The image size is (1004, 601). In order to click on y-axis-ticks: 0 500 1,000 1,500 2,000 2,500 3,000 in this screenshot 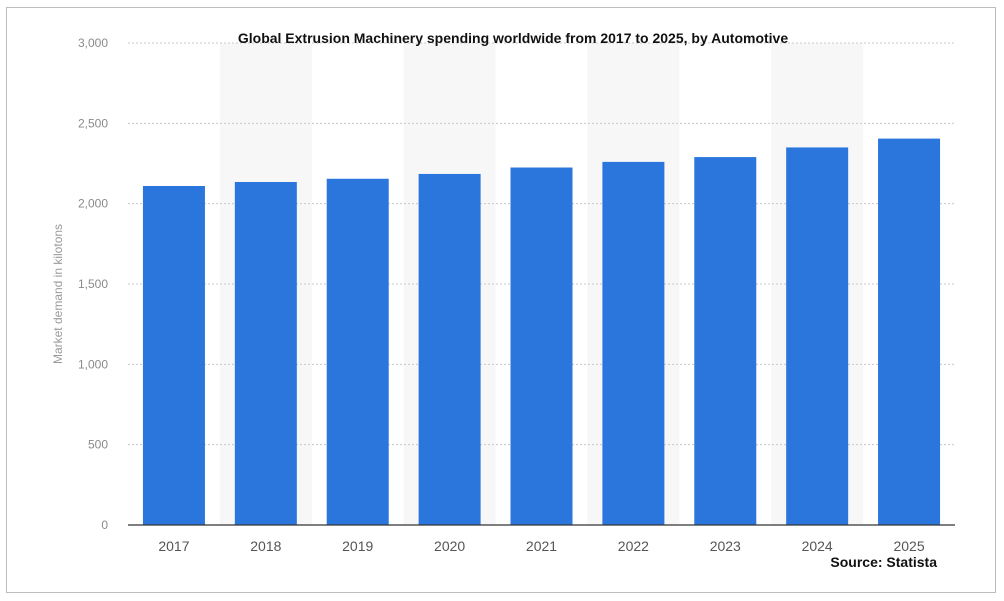, I will do `click(93, 284)`.